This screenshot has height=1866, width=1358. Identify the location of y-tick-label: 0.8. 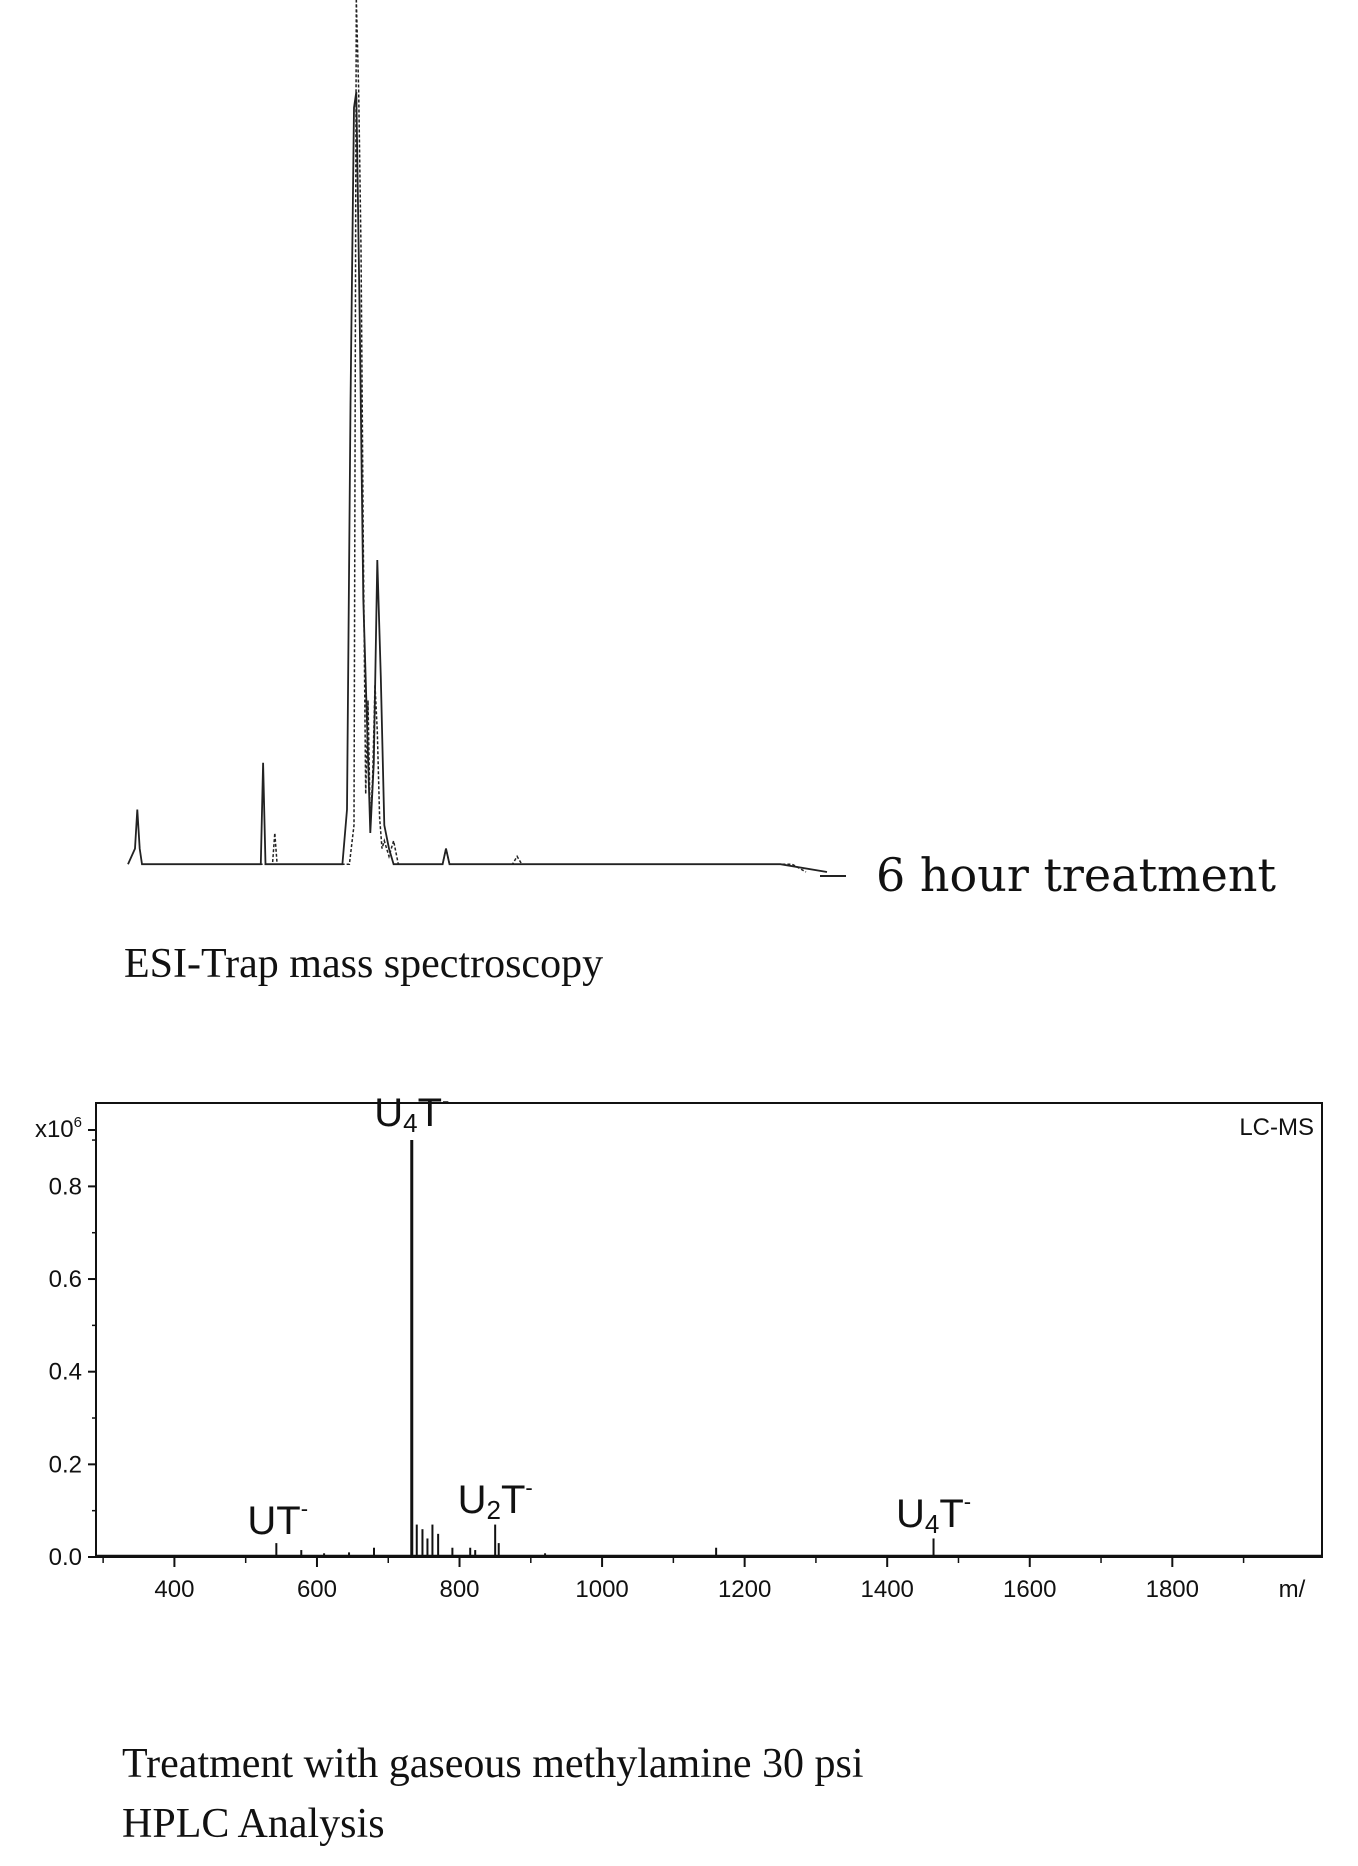
(65, 1186).